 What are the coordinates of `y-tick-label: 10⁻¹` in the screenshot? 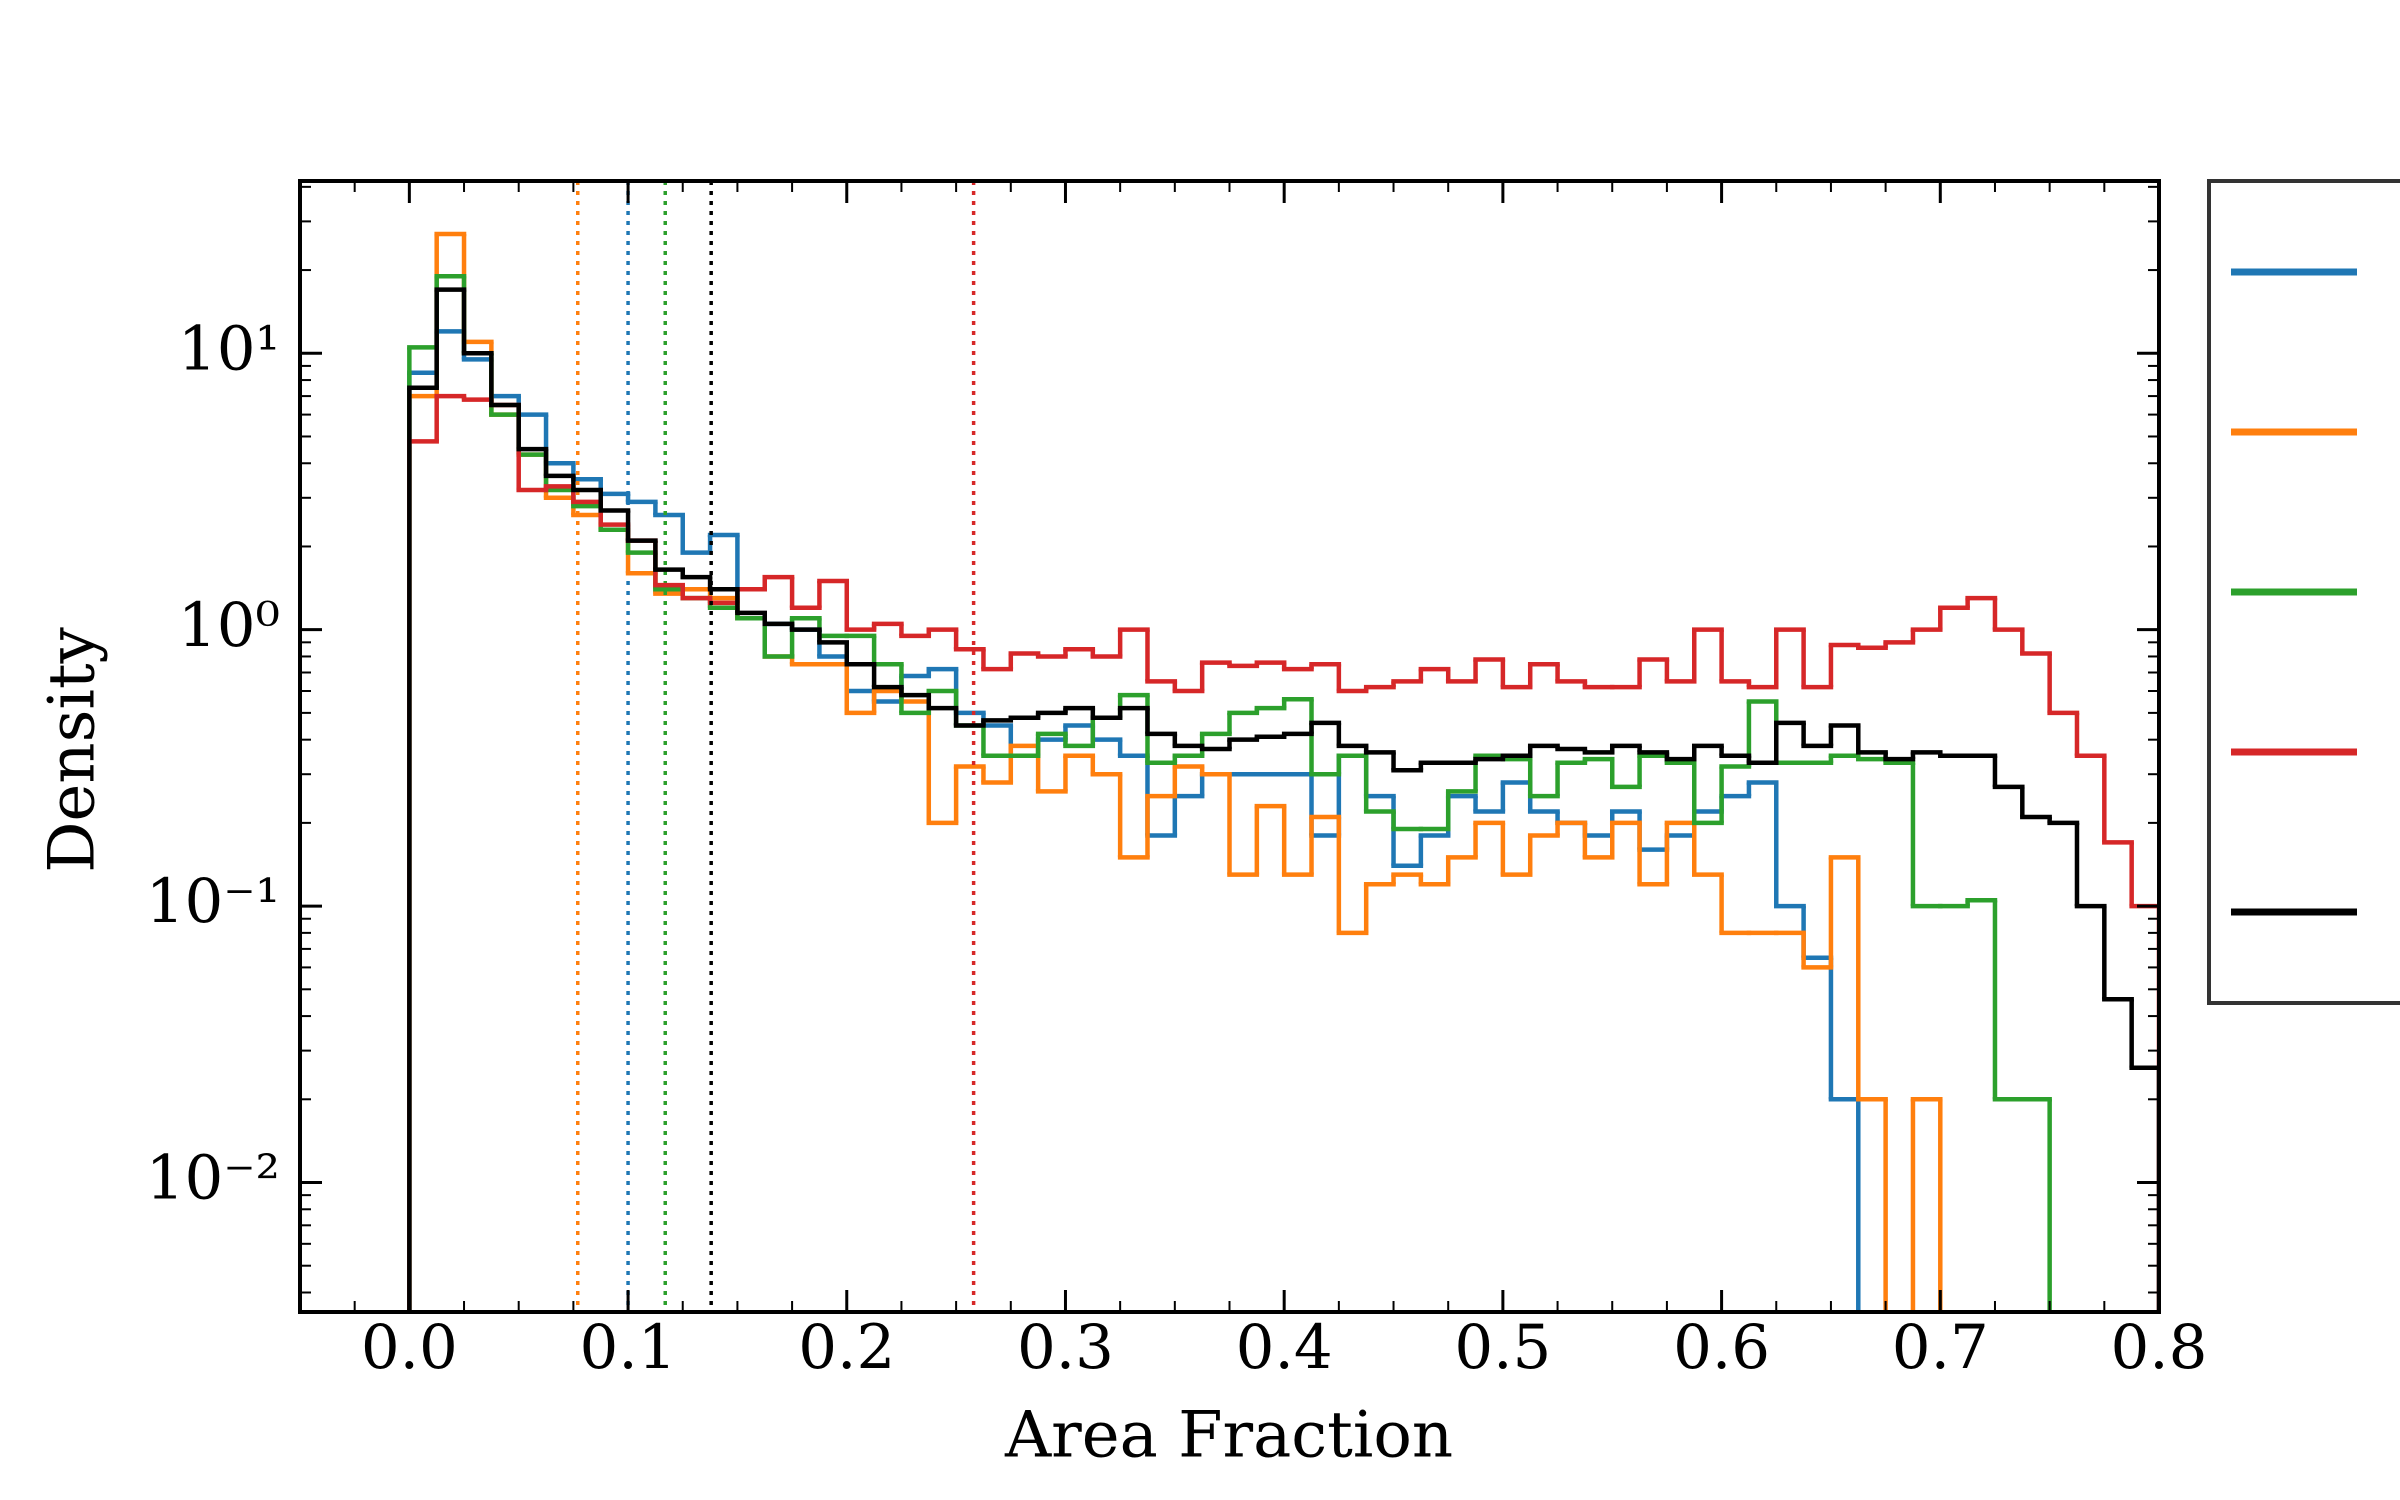 It's located at (213, 901).